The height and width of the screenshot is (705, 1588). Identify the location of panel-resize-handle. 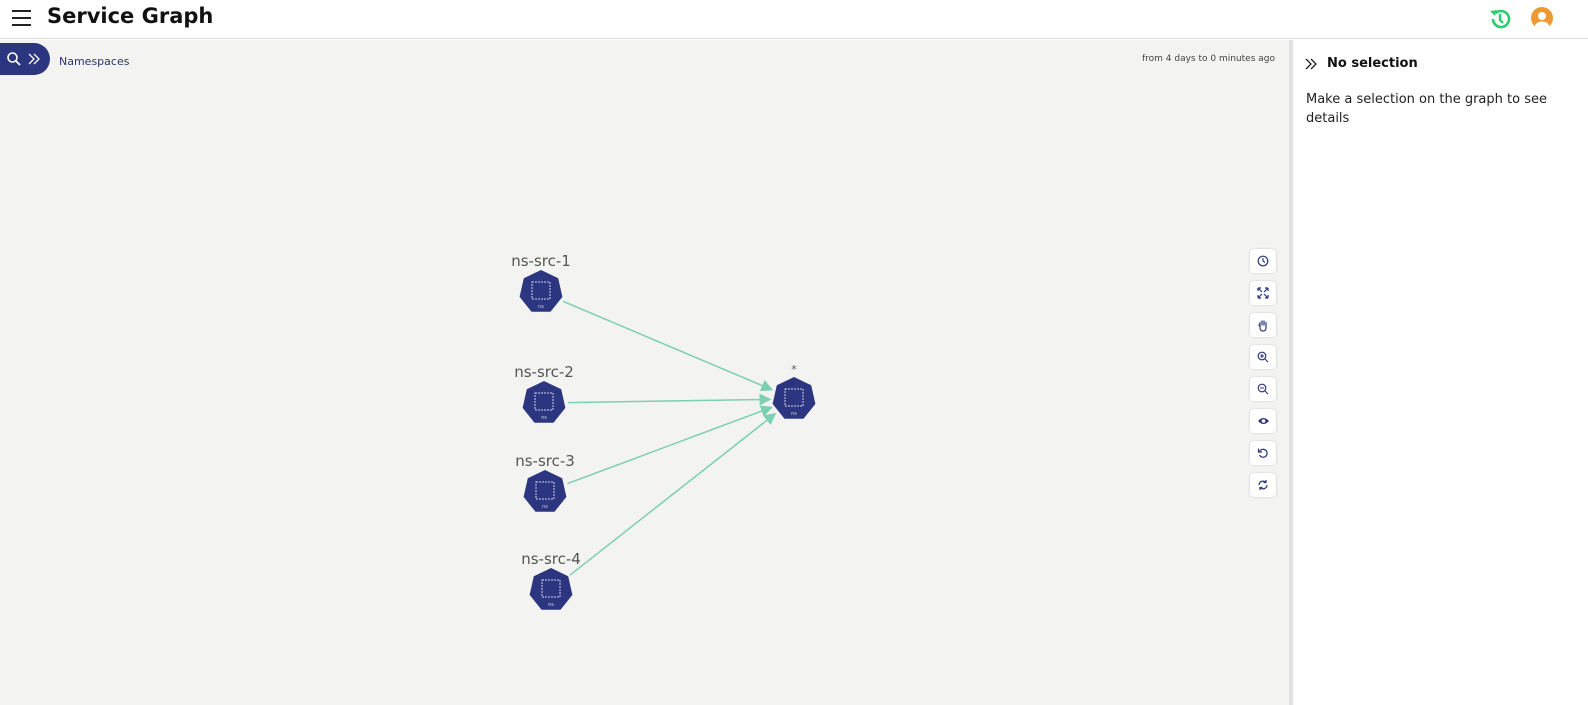
(1291, 372).